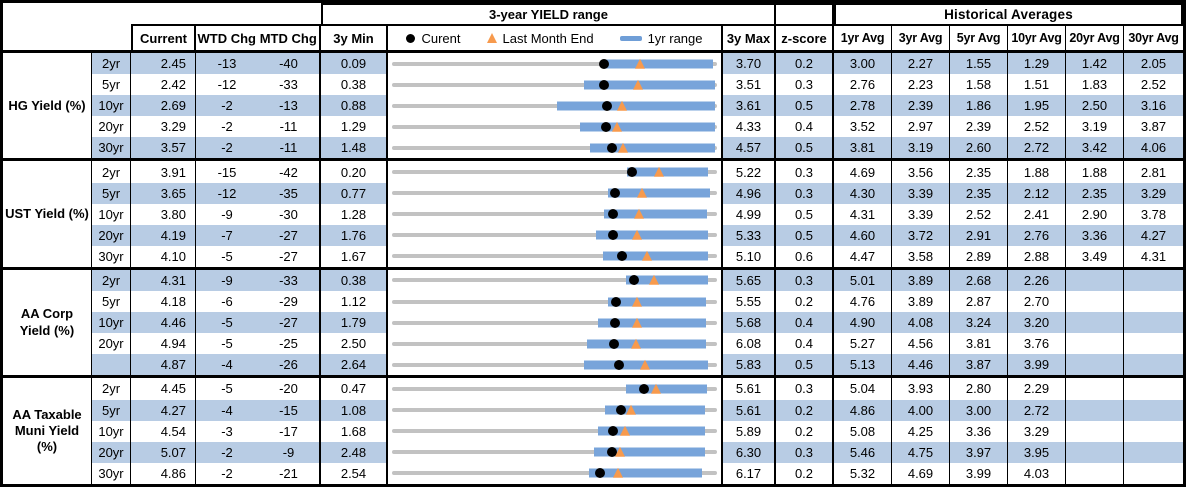 The width and height of the screenshot is (1186, 487). Describe the element at coordinates (921, 148) in the screenshot. I see `avg-cell: 3.19` at that location.